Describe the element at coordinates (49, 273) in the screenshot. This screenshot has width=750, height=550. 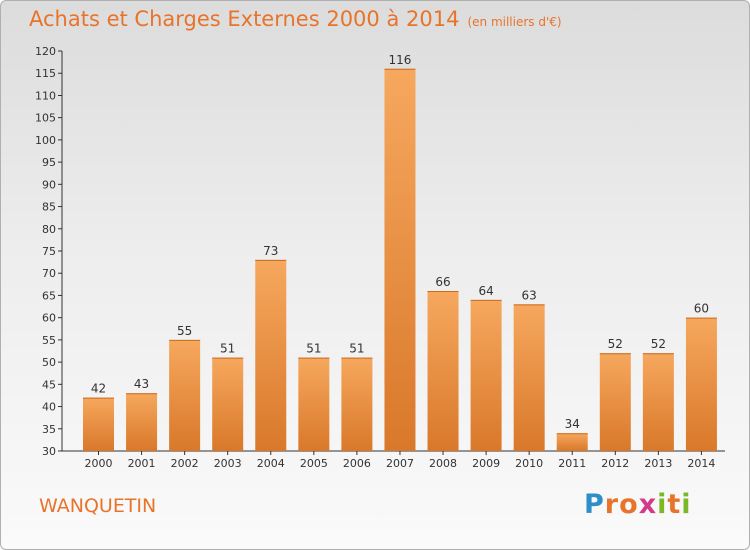
I see `y-tick-label: 70` at that location.